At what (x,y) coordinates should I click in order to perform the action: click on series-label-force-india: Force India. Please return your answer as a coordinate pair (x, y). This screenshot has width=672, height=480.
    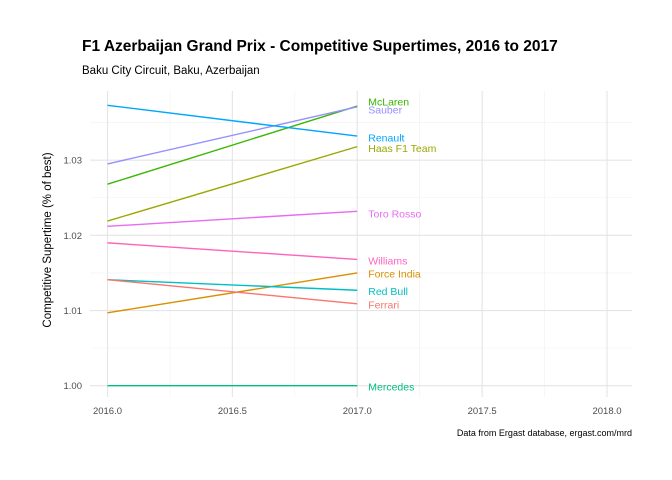
    Looking at the image, I should click on (394, 274).